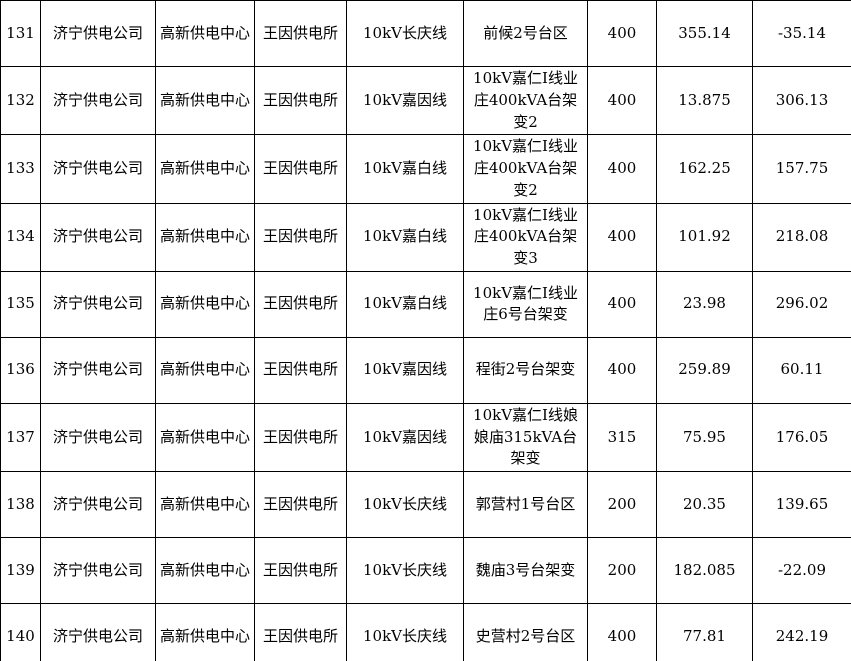 The width and height of the screenshot is (851, 661). What do you see at coordinates (801, 169) in the screenshot?
I see `margin-value-cell: 157.75` at bounding box center [801, 169].